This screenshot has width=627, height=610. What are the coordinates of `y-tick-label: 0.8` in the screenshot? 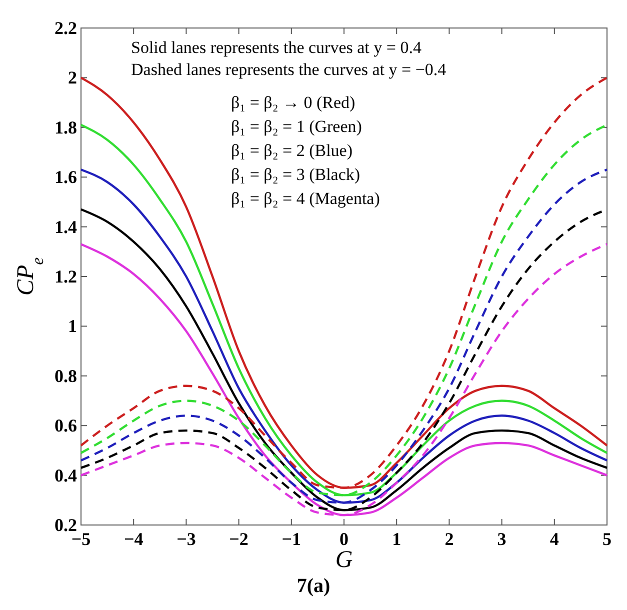 It's located at (65, 376).